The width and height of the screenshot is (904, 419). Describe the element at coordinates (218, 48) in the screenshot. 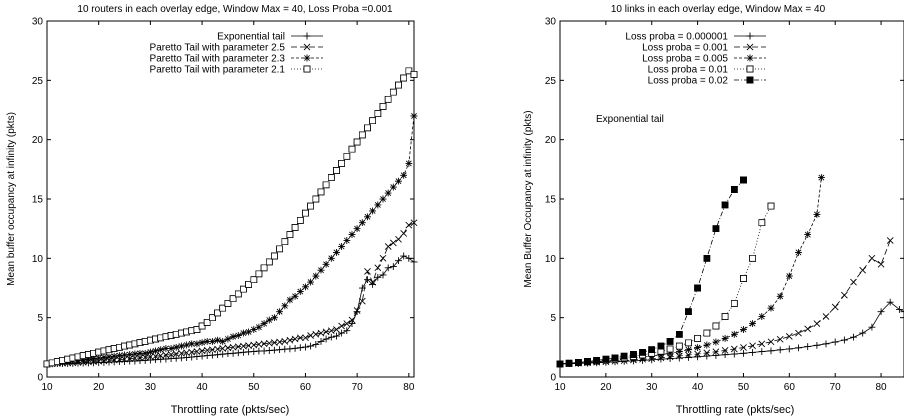

I see `legend-label: Paretto Tail with parameter 2.5` at that location.